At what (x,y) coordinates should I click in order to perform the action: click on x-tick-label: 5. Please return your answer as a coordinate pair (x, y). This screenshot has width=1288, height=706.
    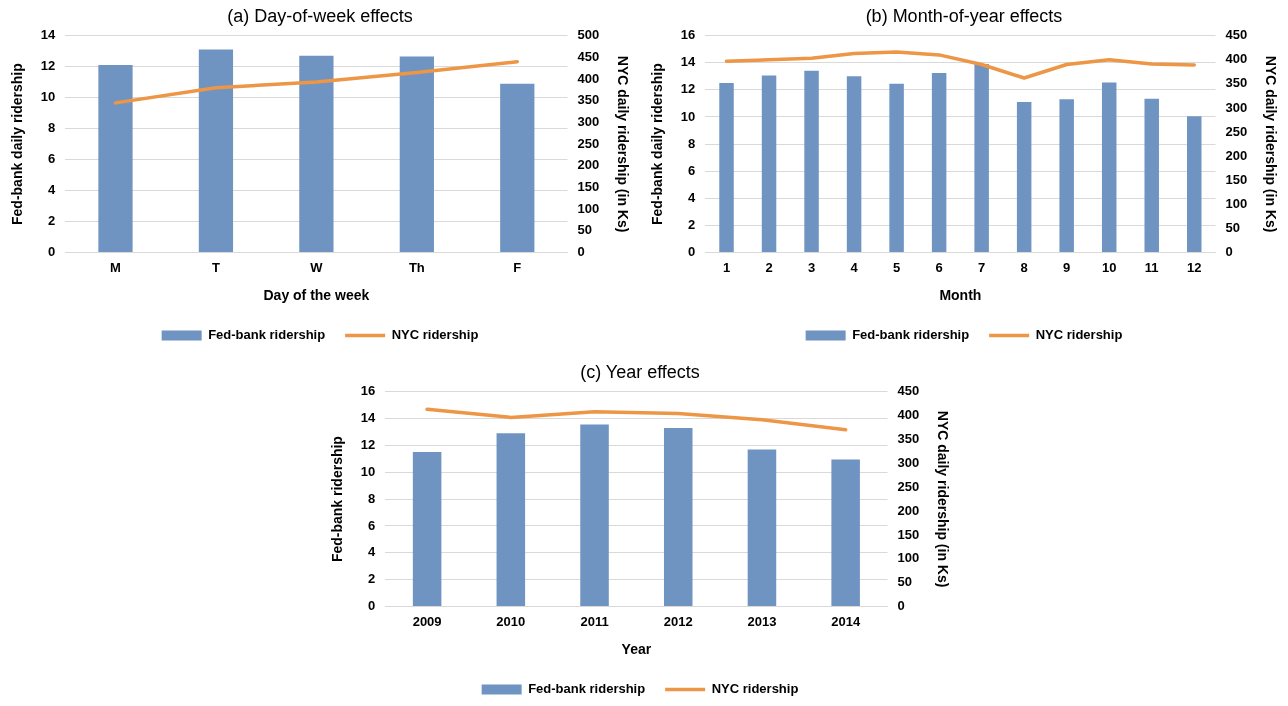
    Looking at the image, I should click on (896, 267).